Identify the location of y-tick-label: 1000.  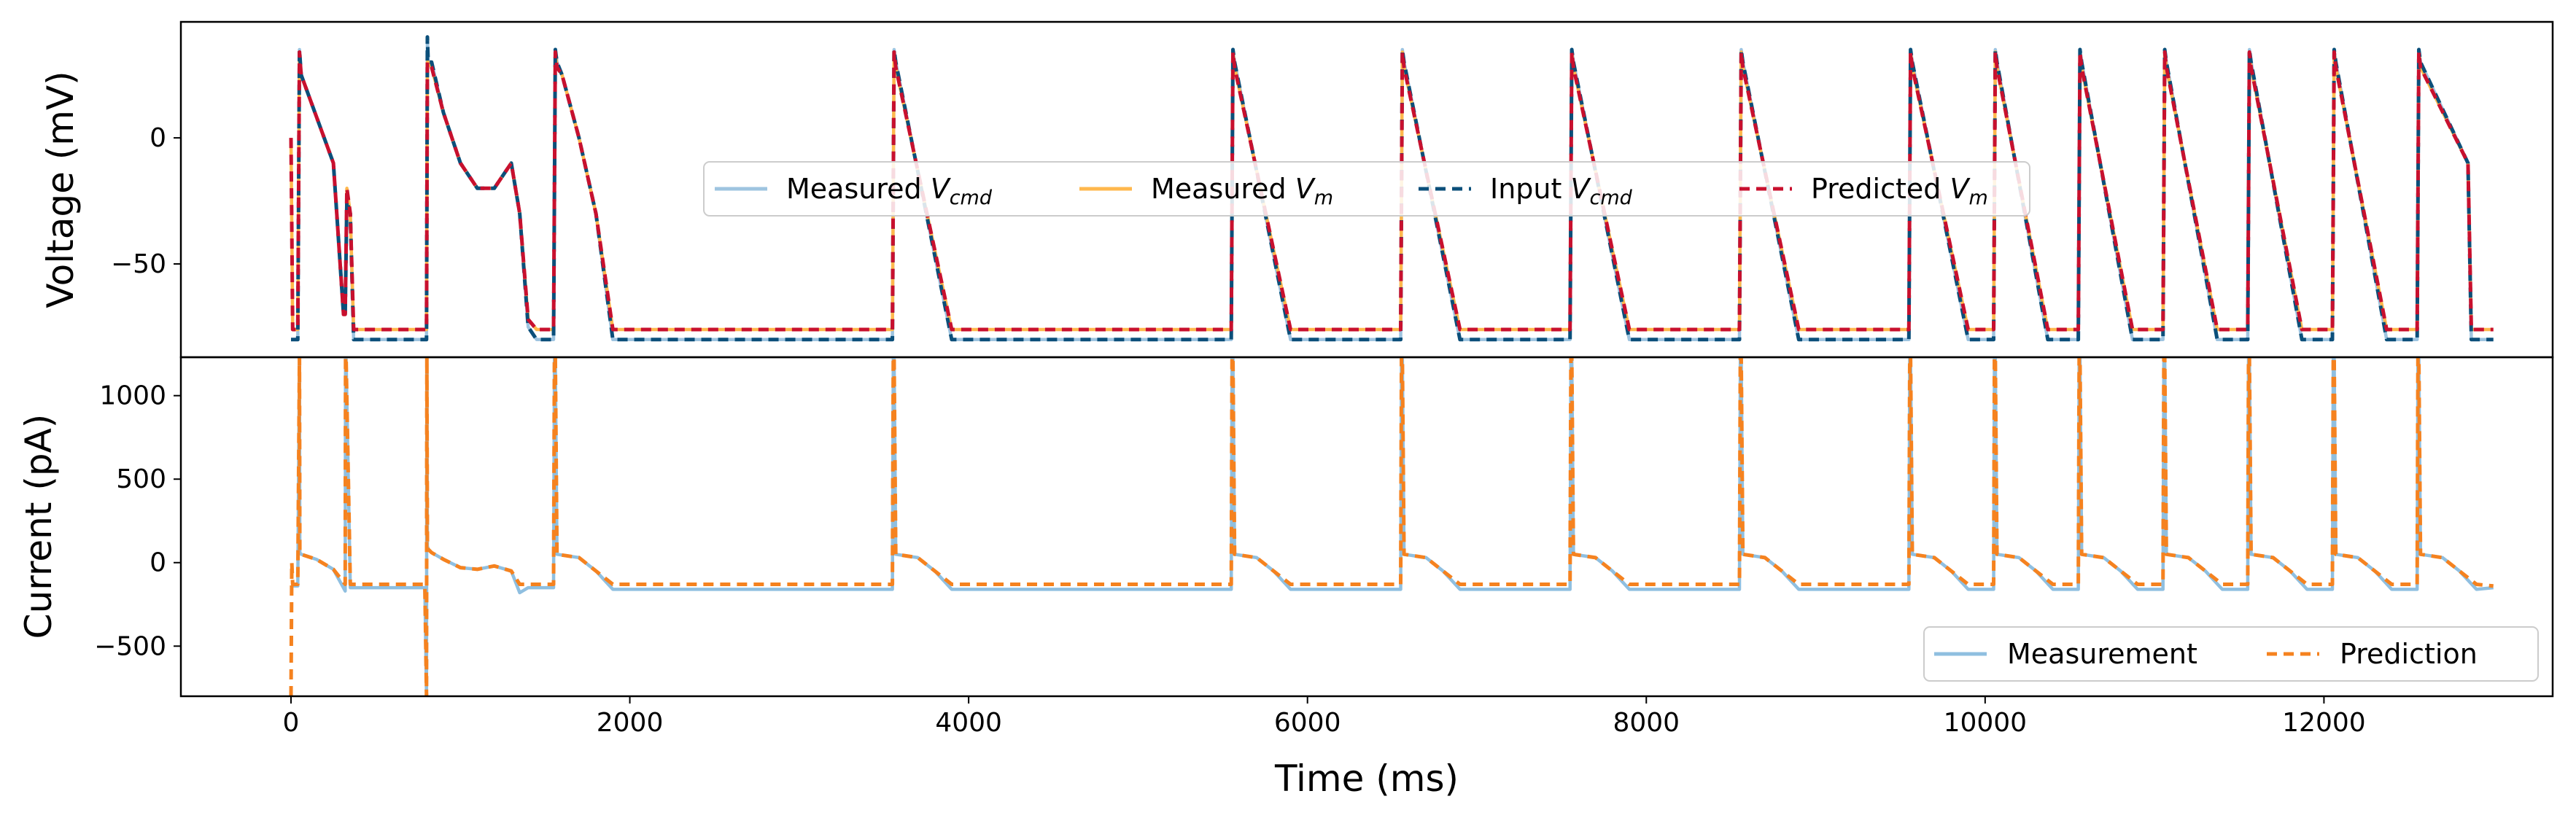
(132, 396).